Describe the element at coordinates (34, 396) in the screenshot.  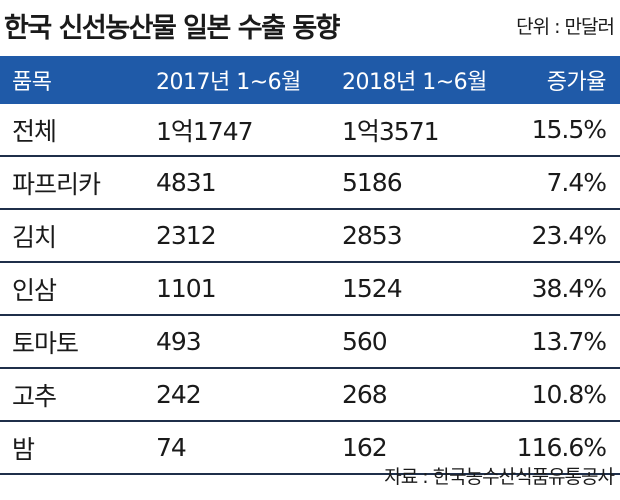
I see `item-cell: 고추` at that location.